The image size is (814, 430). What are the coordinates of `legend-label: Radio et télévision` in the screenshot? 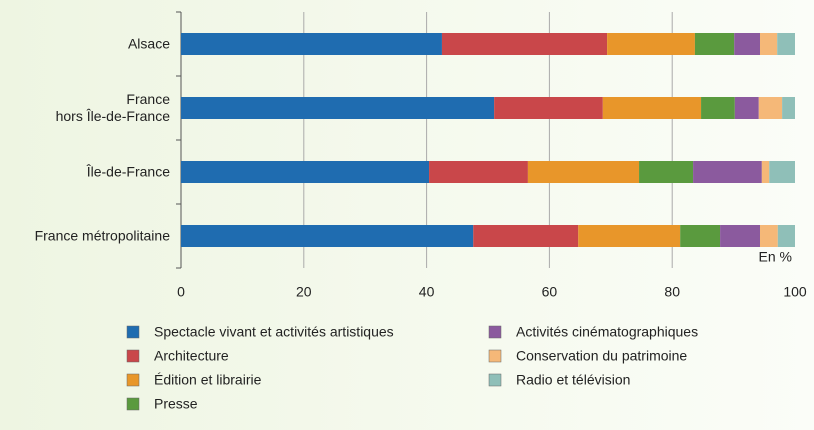 It's located at (573, 380).